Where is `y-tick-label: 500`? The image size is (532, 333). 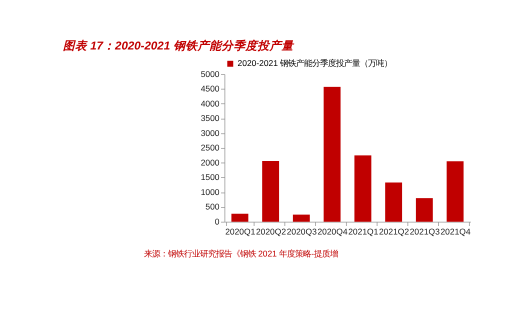
y-tick-label: 500 is located at coordinates (212, 207).